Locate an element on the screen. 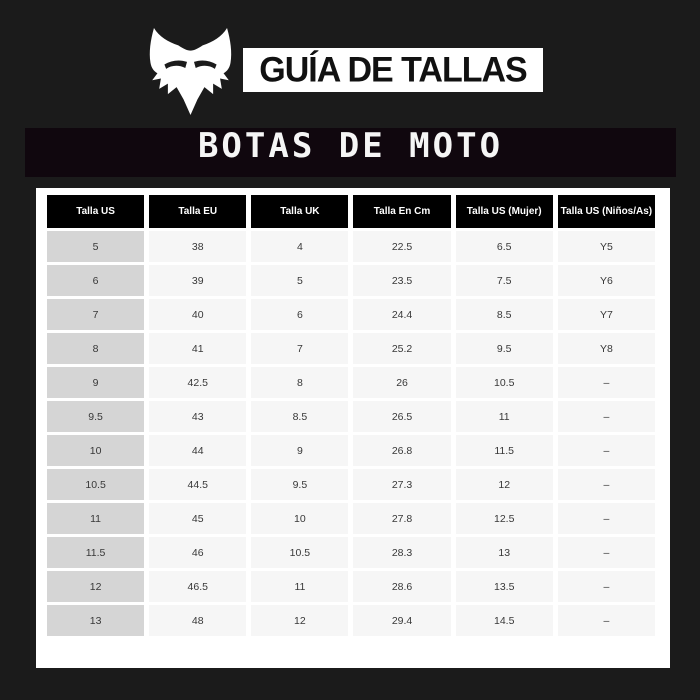 The image size is (700, 700). table-cell: 26 is located at coordinates (402, 382).